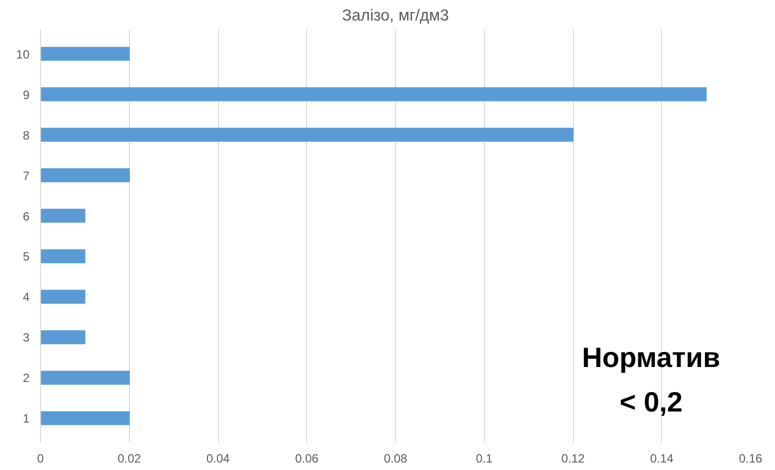 This screenshot has width=775, height=470. Describe the element at coordinates (651, 402) in the screenshot. I see `annotation: < 0,2` at that location.